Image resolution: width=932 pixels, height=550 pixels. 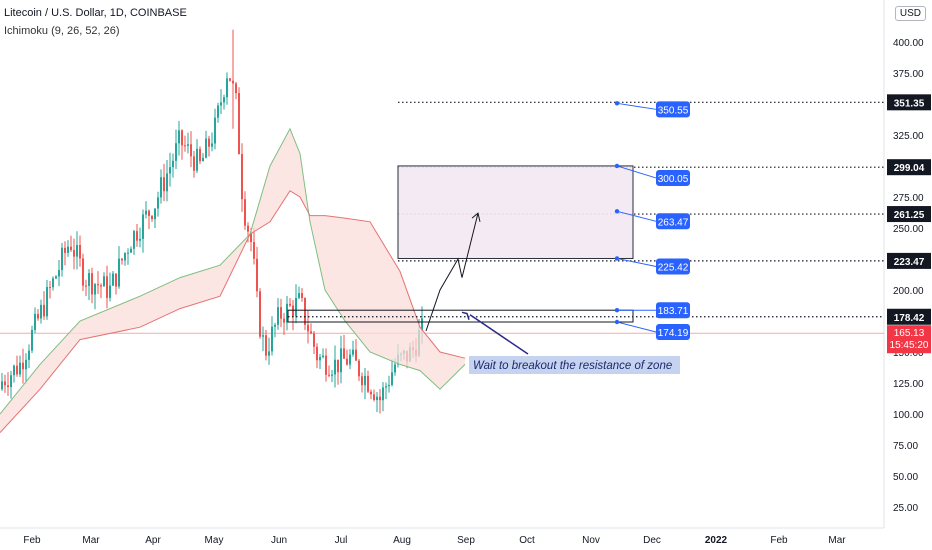 I want to click on level-axis-label: 178.42, so click(x=909, y=318).